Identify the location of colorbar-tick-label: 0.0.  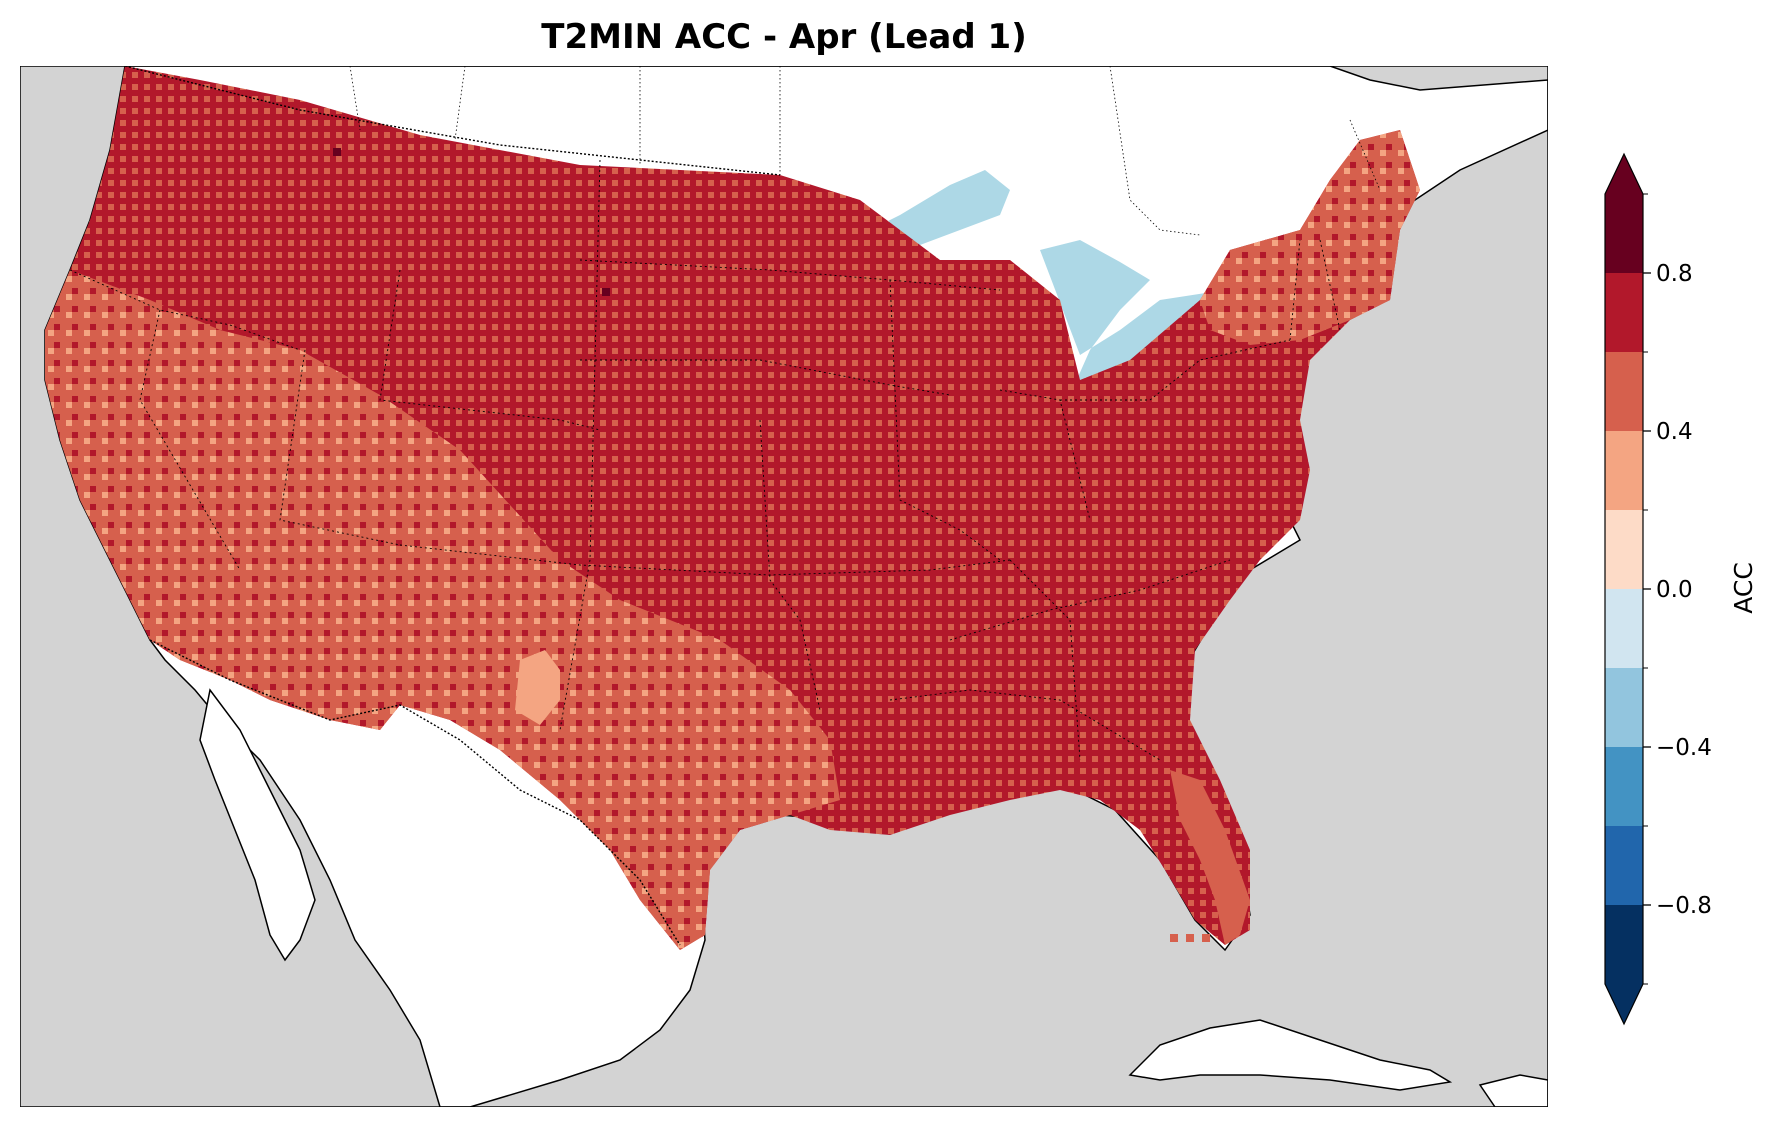
(1674, 590).